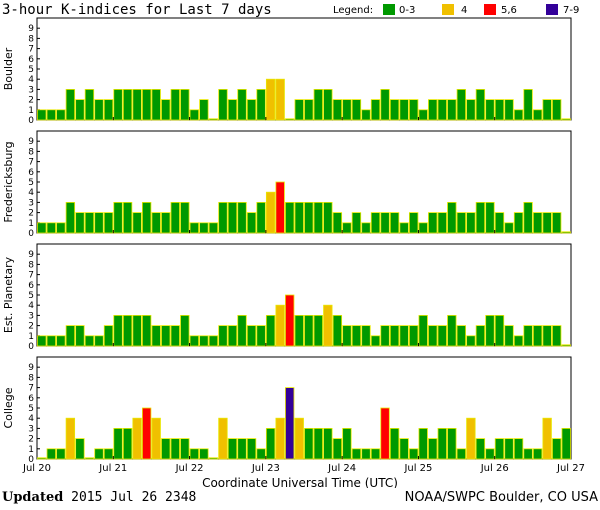 This screenshot has width=600, height=510. What do you see at coordinates (341, 468) in the screenshot?
I see `x-tick-label: Jul 24` at bounding box center [341, 468].